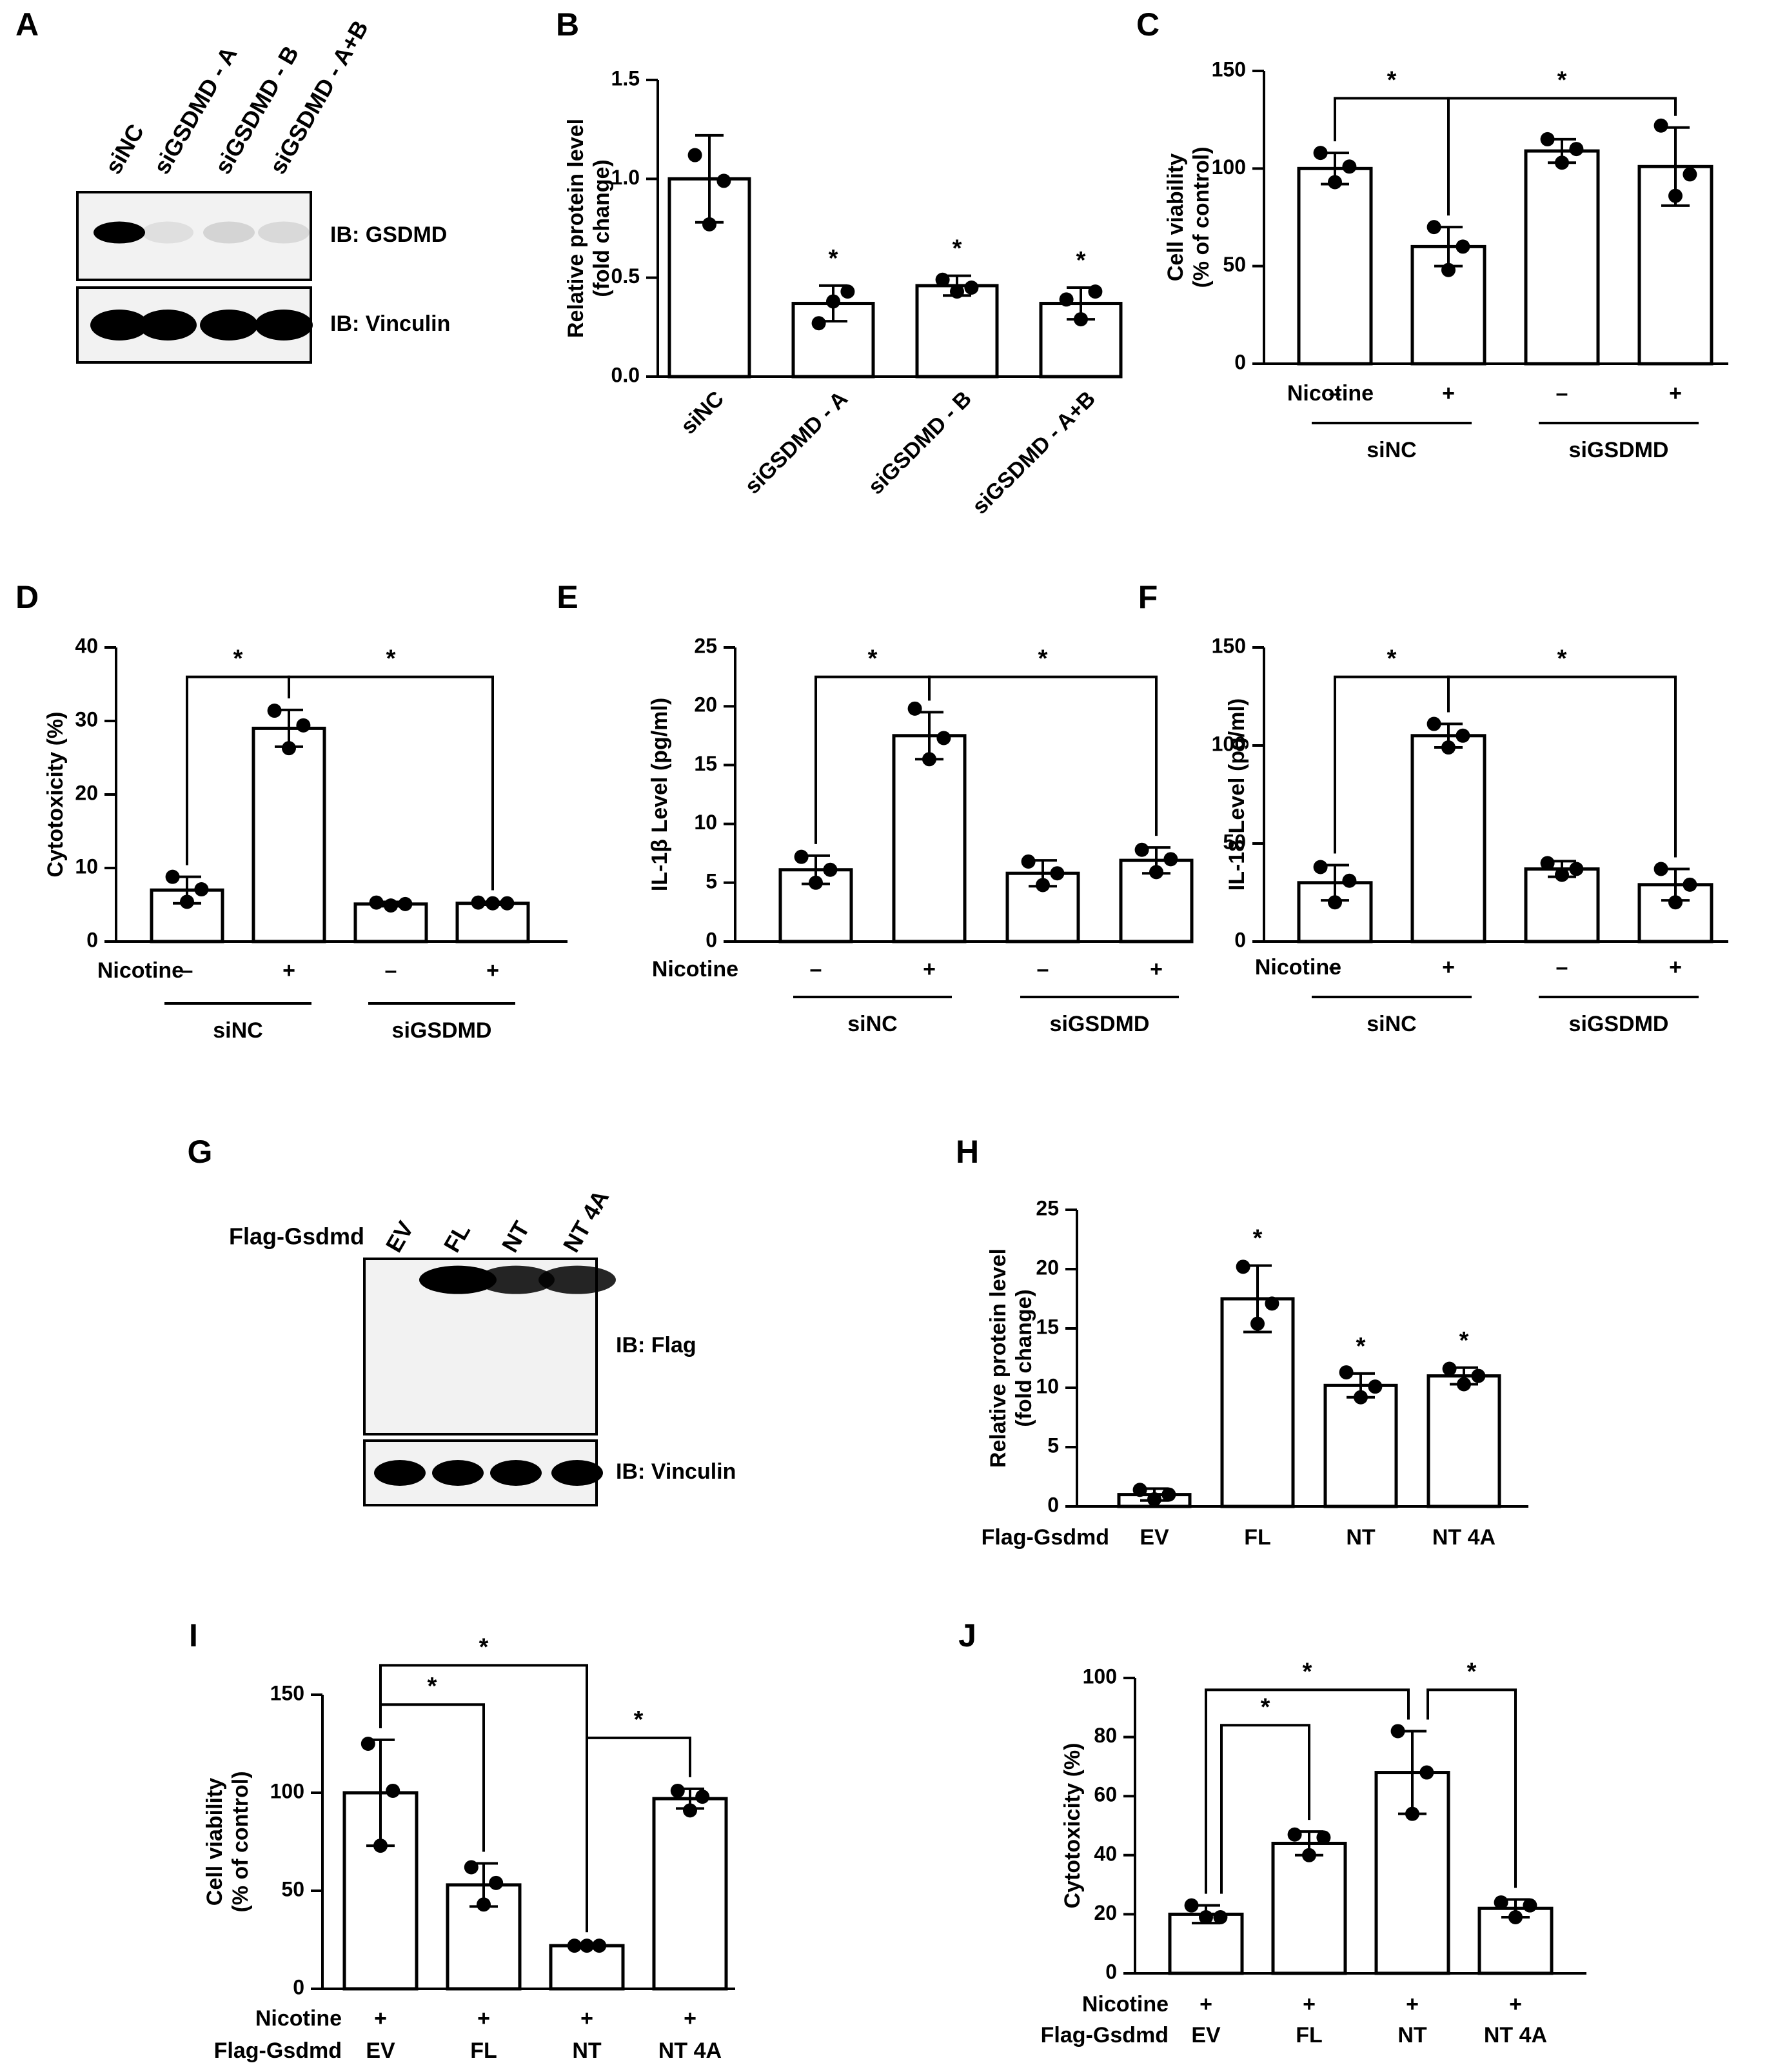 This screenshot has width=1767, height=2072. I want to click on y-axis-label: (% of control), so click(240, 1841).